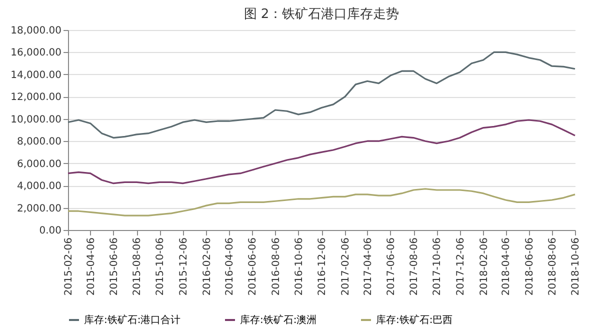 The image size is (600, 331). Describe the element at coordinates (414, 267) in the screenshot. I see `x-tick-label: 2017-08-06` at that location.